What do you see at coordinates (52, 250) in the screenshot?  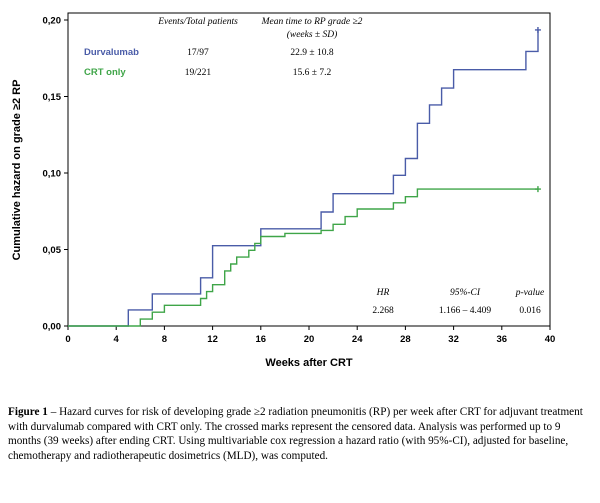 I see `y-tick-label: 0,05` at bounding box center [52, 250].